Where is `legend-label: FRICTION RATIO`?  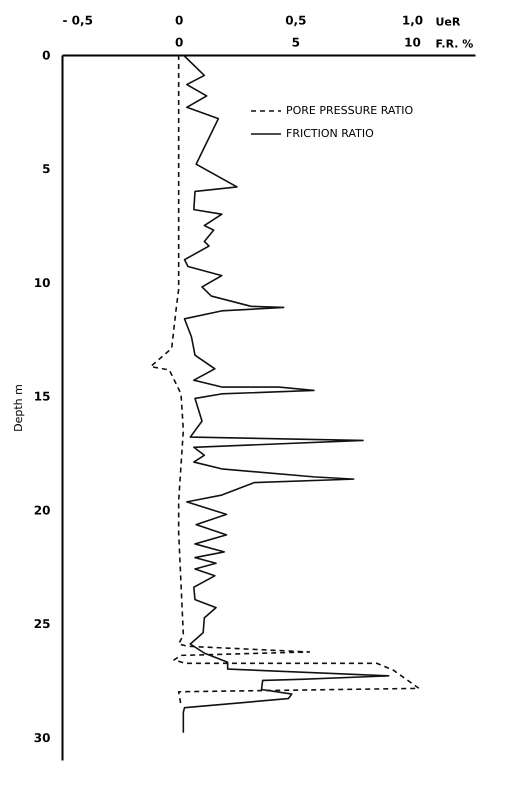 legend-label: FRICTION RATIO is located at coordinates (330, 133).